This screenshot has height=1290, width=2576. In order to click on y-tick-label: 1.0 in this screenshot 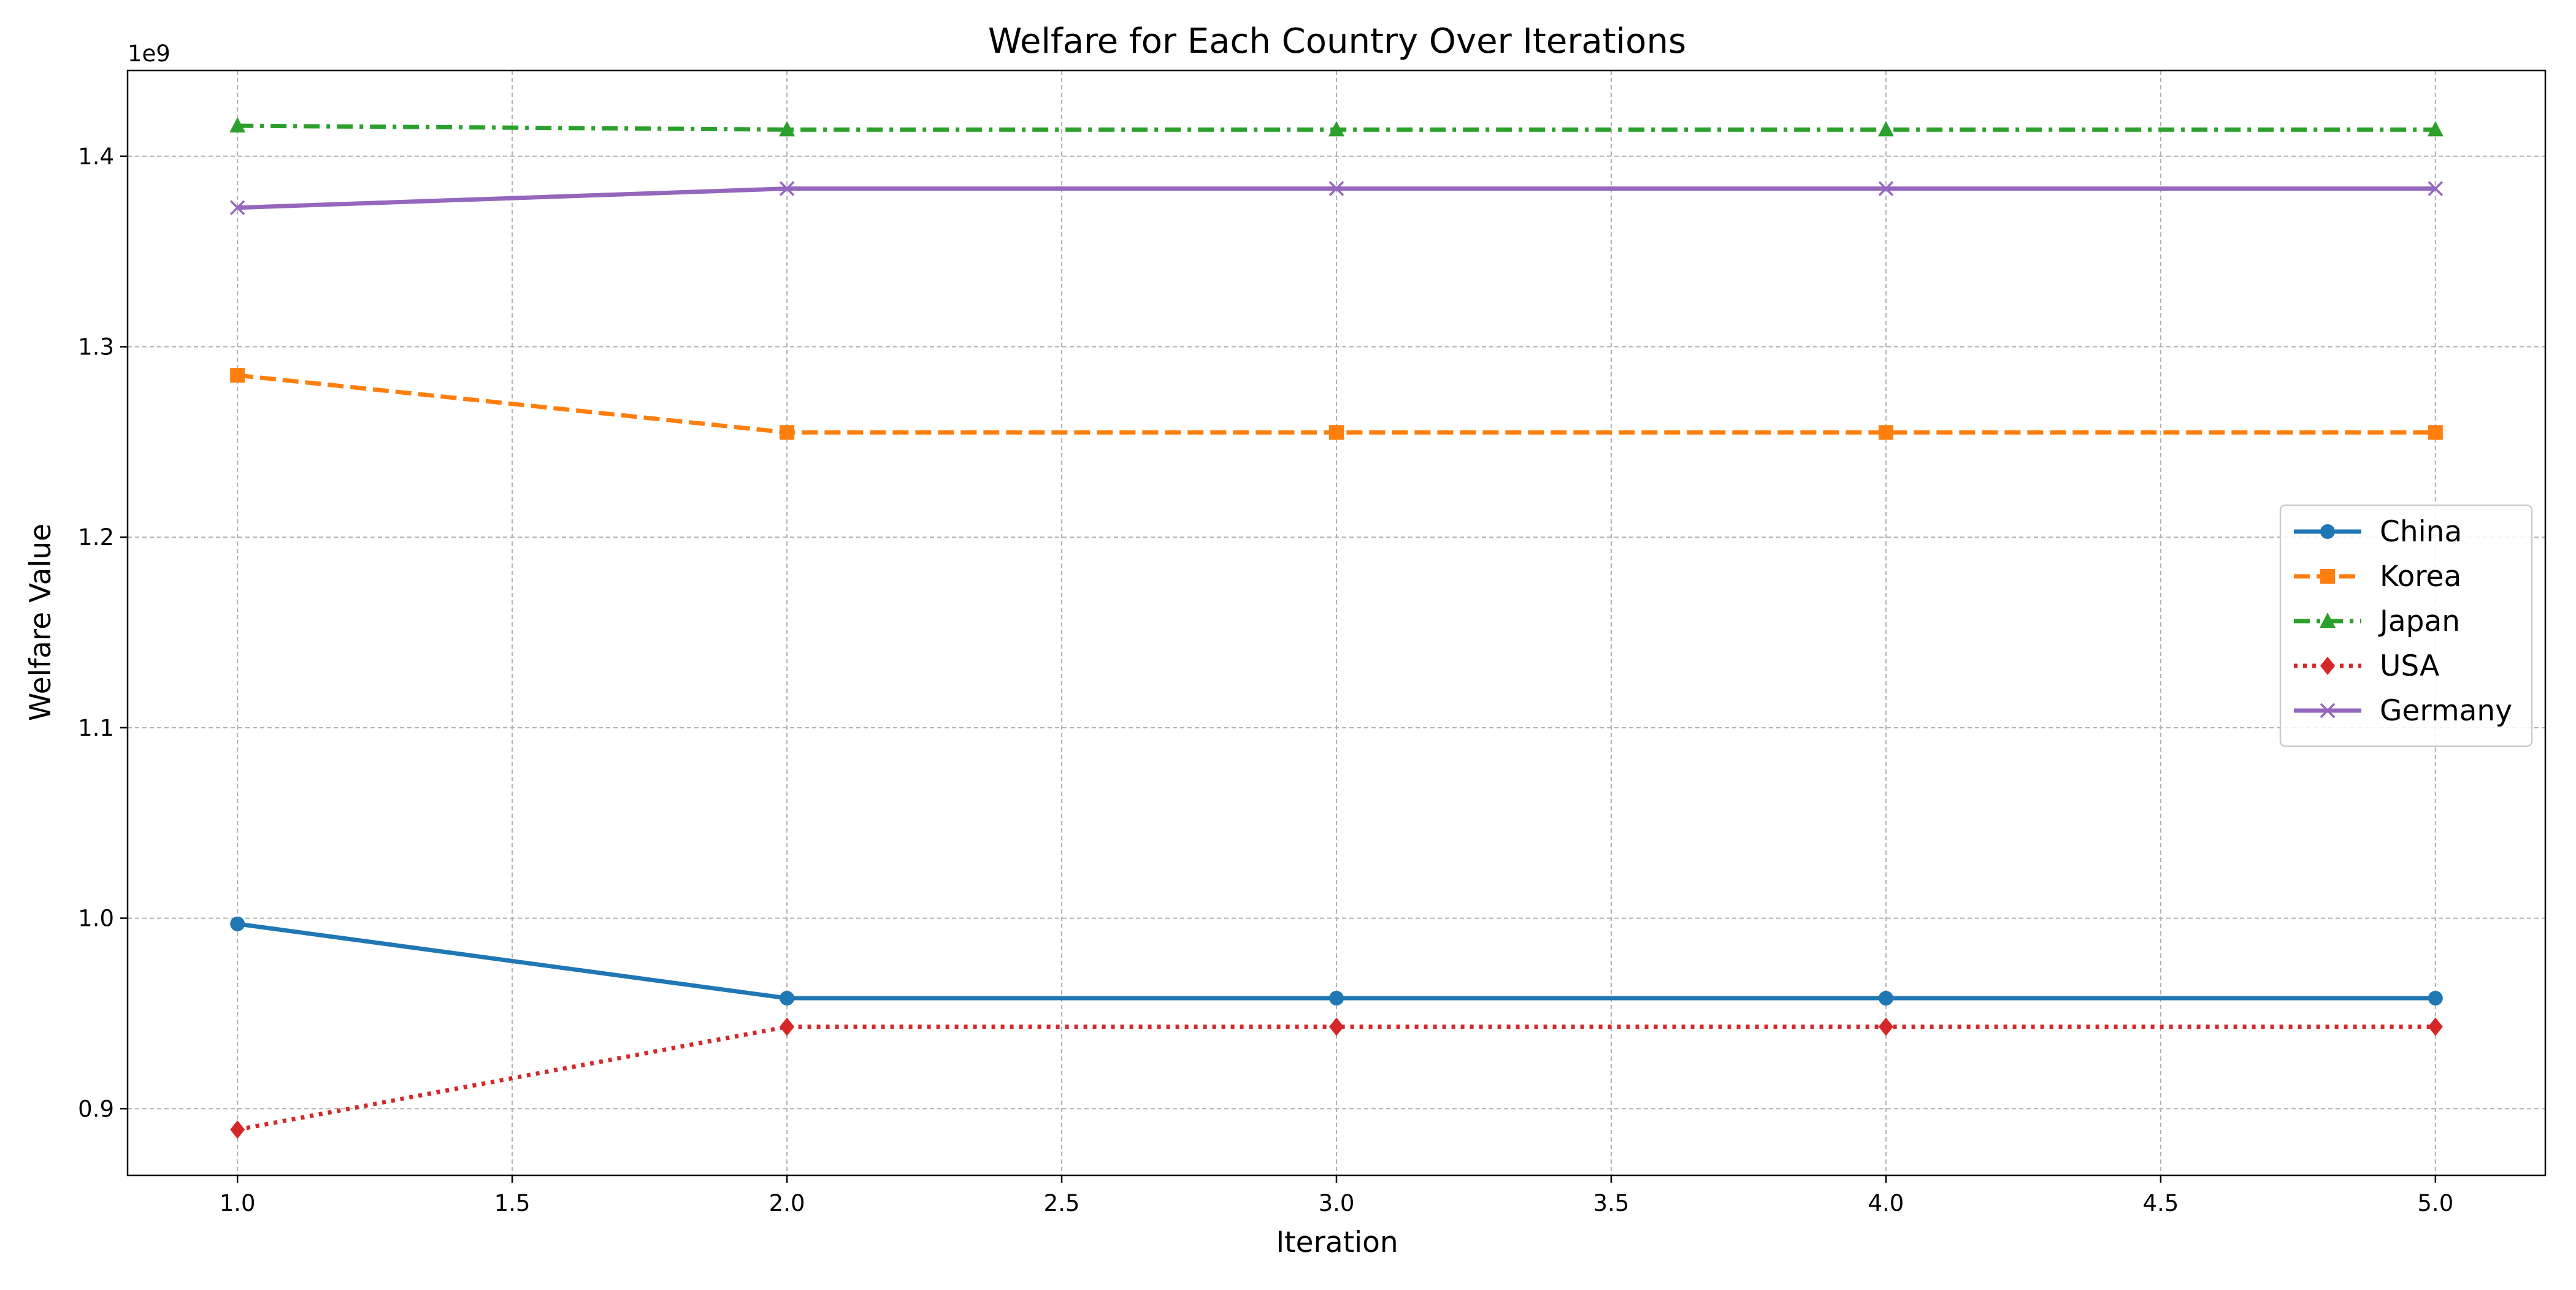, I will do `click(96, 919)`.